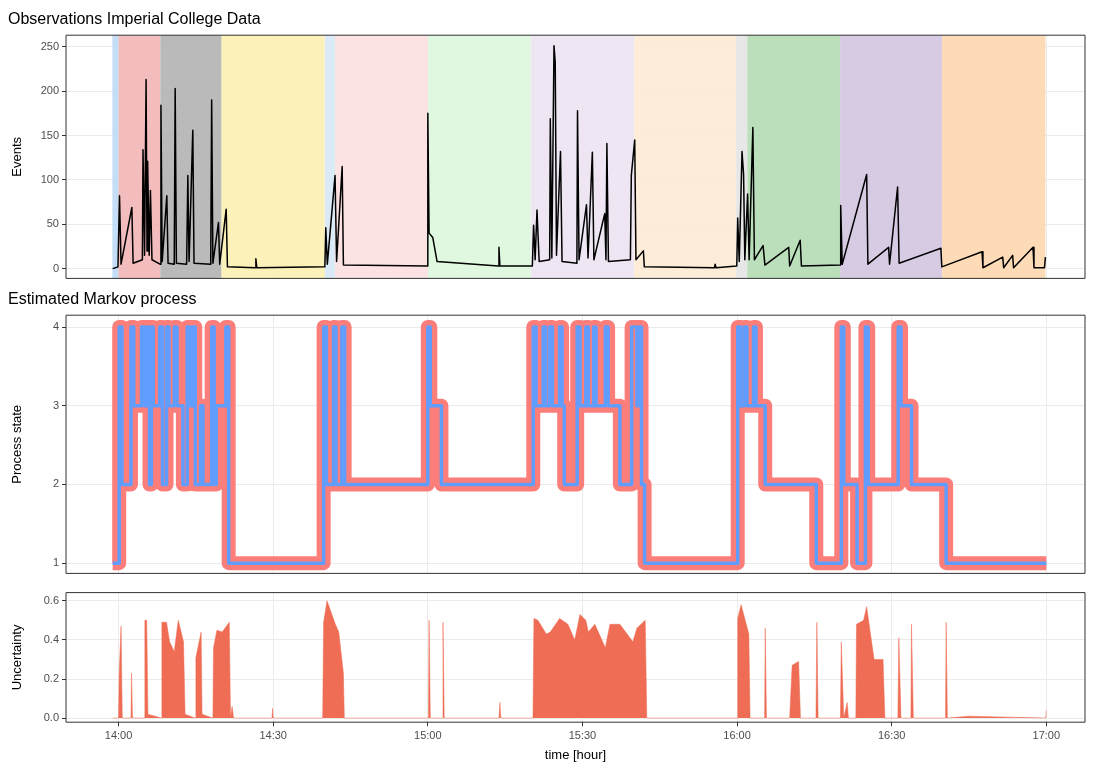 This screenshot has height=769, width=1095. Describe the element at coordinates (118, 734) in the screenshot. I see `x-tick-label: 14:00` at that location.